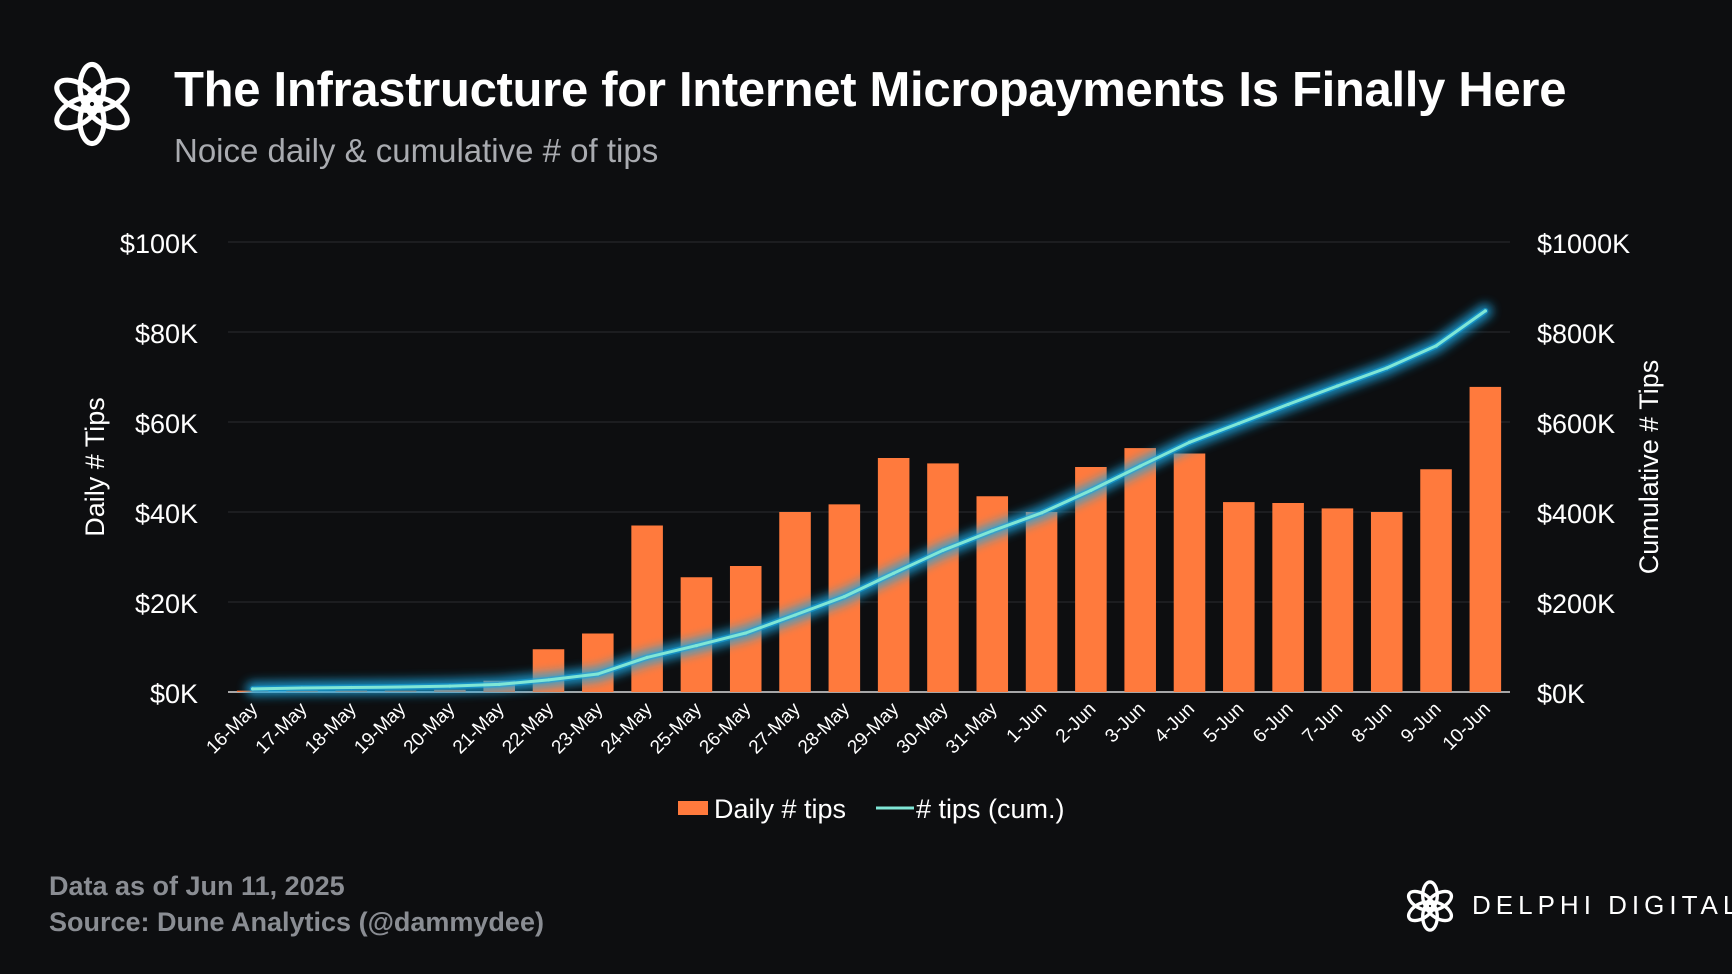 The image size is (1732, 974). What do you see at coordinates (1485, 311) in the screenshot?
I see `line-point-10-Jun` at bounding box center [1485, 311].